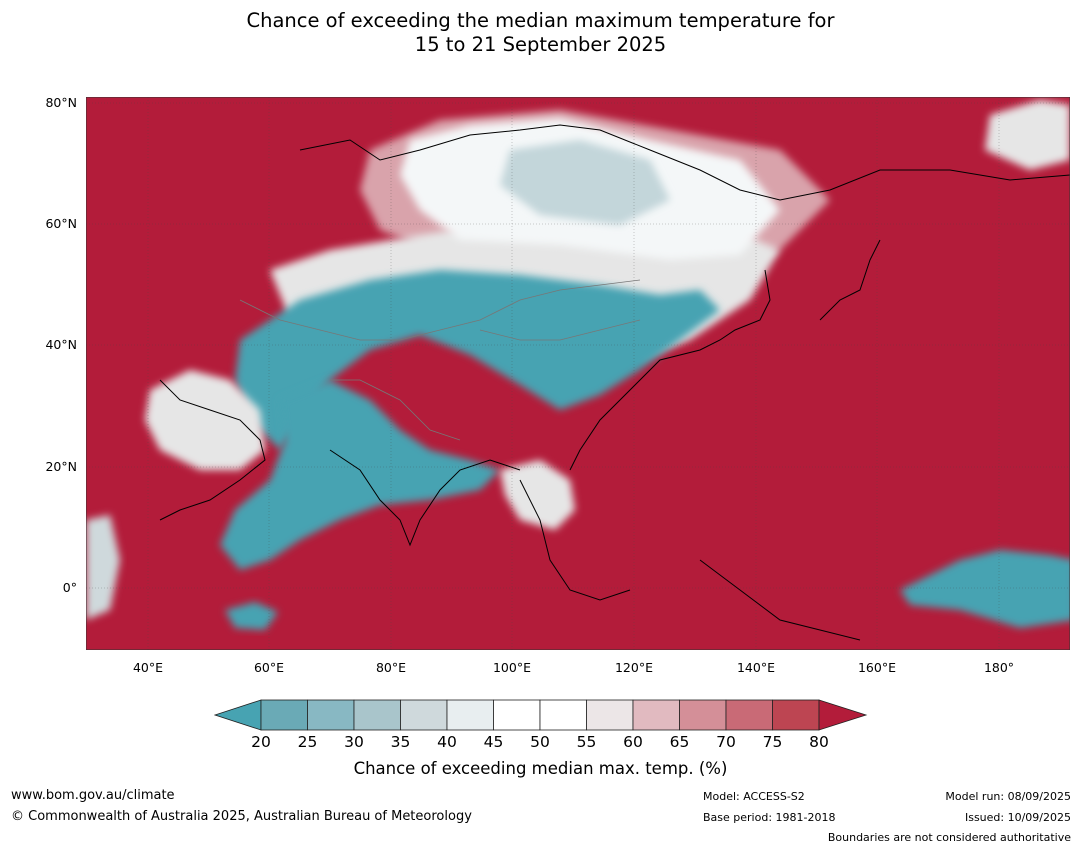  What do you see at coordinates (400, 742) in the screenshot?
I see `colorbar-tick-label: 35` at bounding box center [400, 742].